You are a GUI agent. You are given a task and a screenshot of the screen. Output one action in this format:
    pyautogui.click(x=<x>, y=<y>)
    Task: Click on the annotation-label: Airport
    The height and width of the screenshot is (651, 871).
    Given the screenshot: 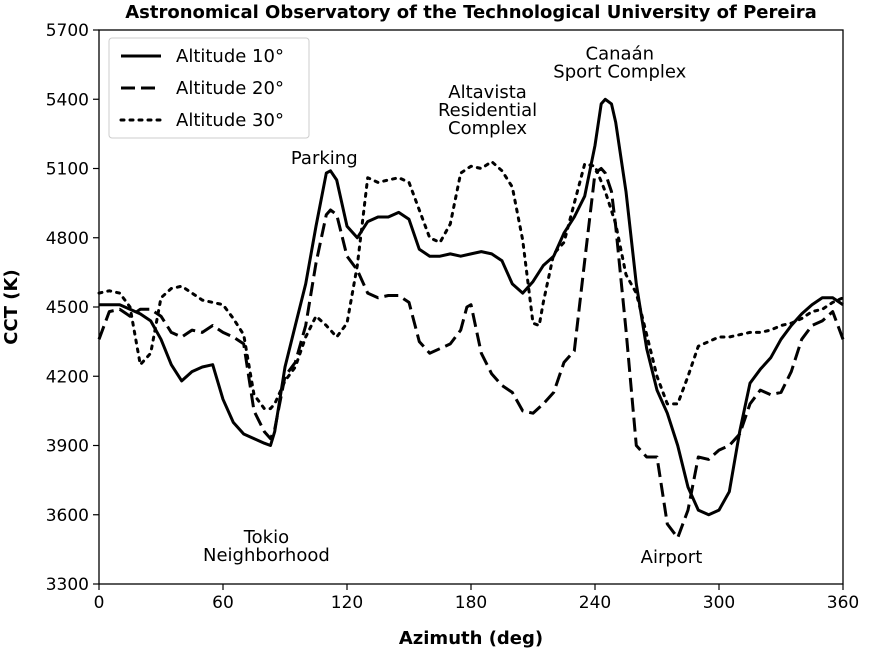 What is the action you would take?
    pyautogui.click(x=672, y=557)
    